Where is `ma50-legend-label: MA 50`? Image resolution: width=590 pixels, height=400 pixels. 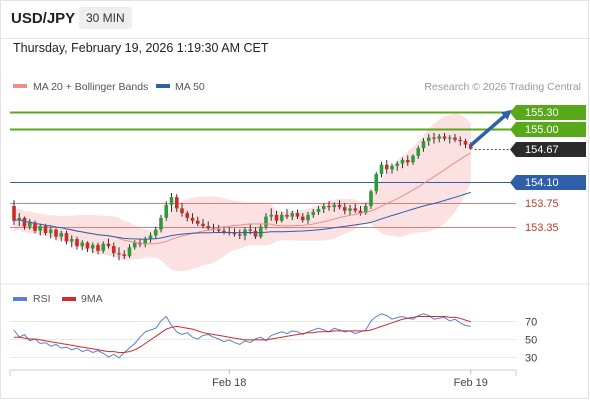 ma50-legend-label: MA 50 is located at coordinates (190, 87).